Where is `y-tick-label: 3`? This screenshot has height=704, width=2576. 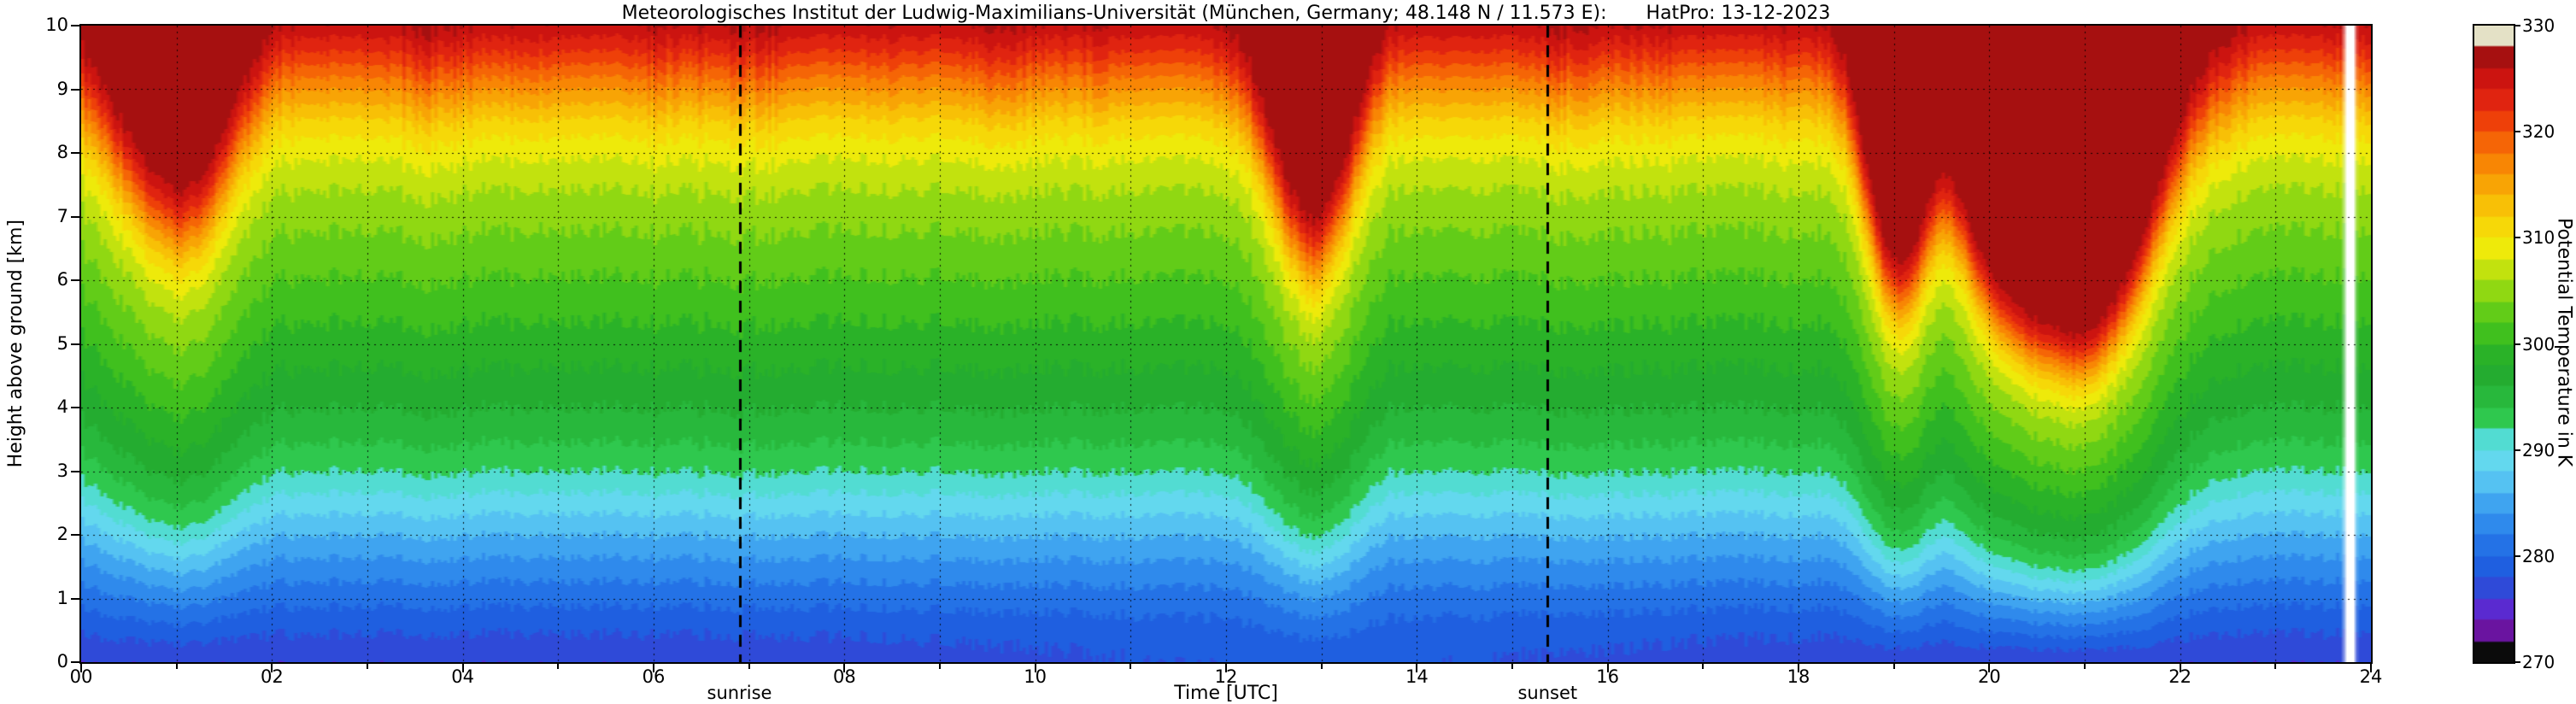
y-tick-label: 3 is located at coordinates (62, 470).